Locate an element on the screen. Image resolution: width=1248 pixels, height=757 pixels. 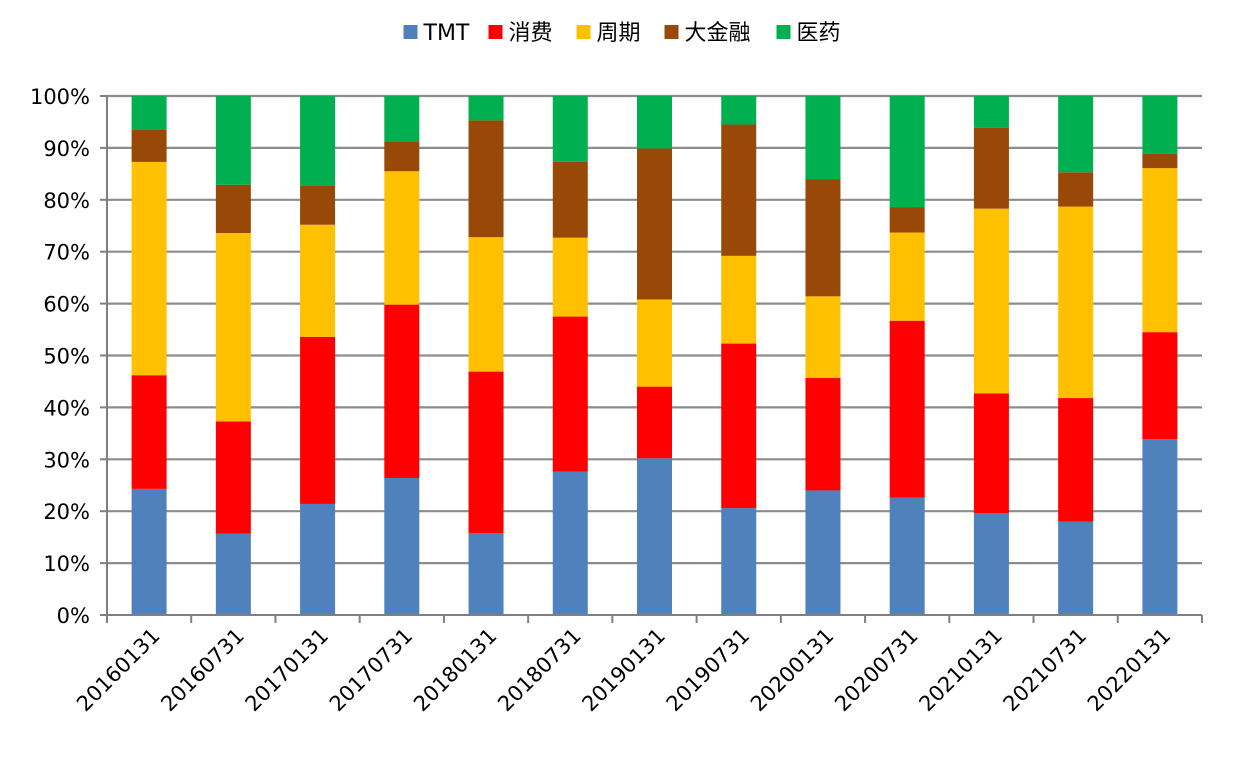
x-tick-label: 20160131 is located at coordinates (118, 670).